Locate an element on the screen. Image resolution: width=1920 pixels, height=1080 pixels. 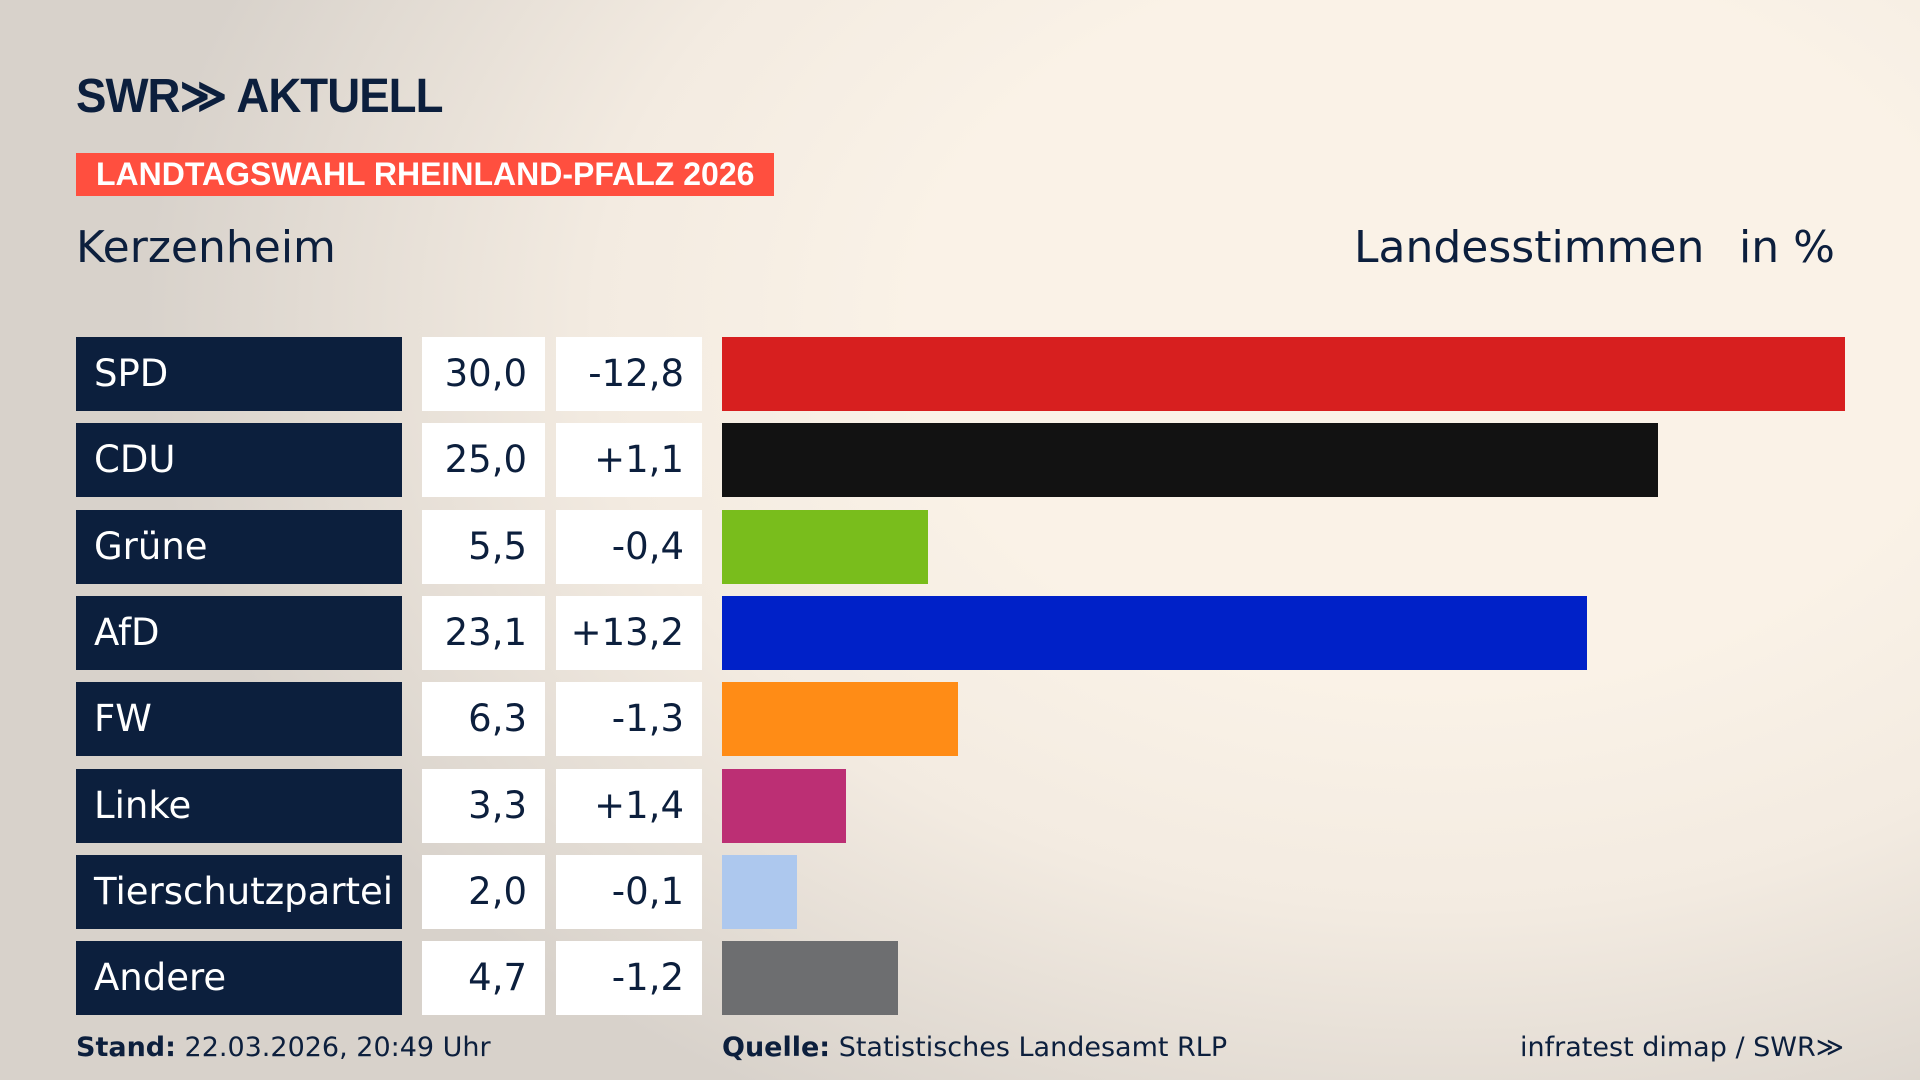
swr-aktuell-logo: SWR≫ AKTUELL is located at coordinates (259, 96).